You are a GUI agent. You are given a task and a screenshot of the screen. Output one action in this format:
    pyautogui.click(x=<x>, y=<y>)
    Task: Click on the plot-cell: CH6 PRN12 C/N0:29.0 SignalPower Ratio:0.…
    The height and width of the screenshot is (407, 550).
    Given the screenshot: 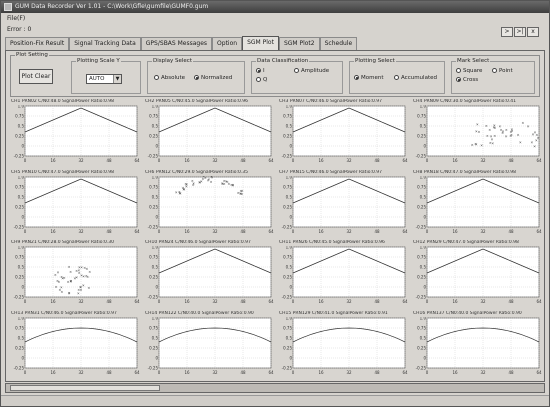 What is the action you would take?
    pyautogui.click(x=209, y=204)
    